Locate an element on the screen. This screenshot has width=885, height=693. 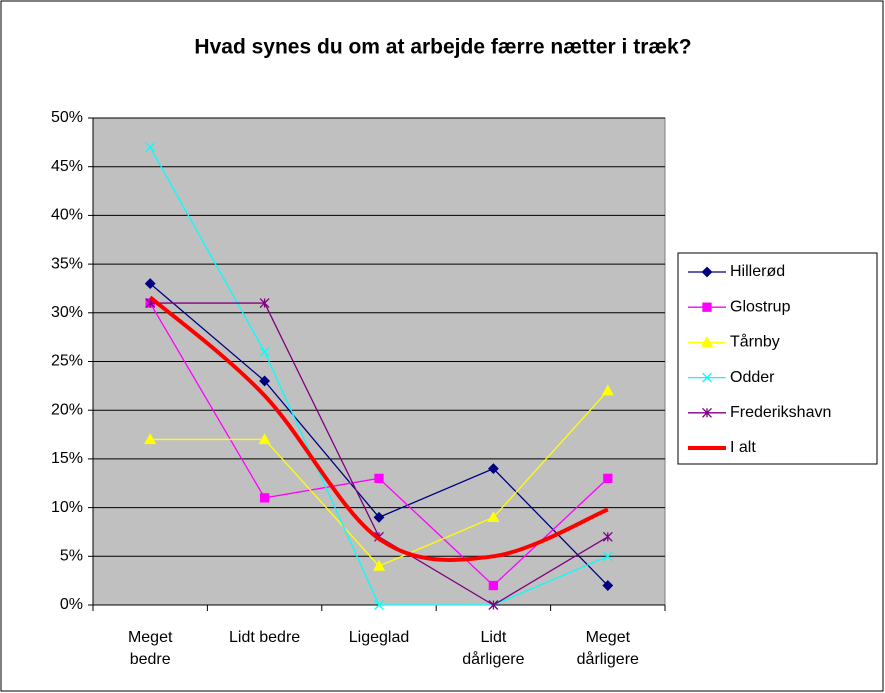
legend-box is located at coordinates (777, 358).